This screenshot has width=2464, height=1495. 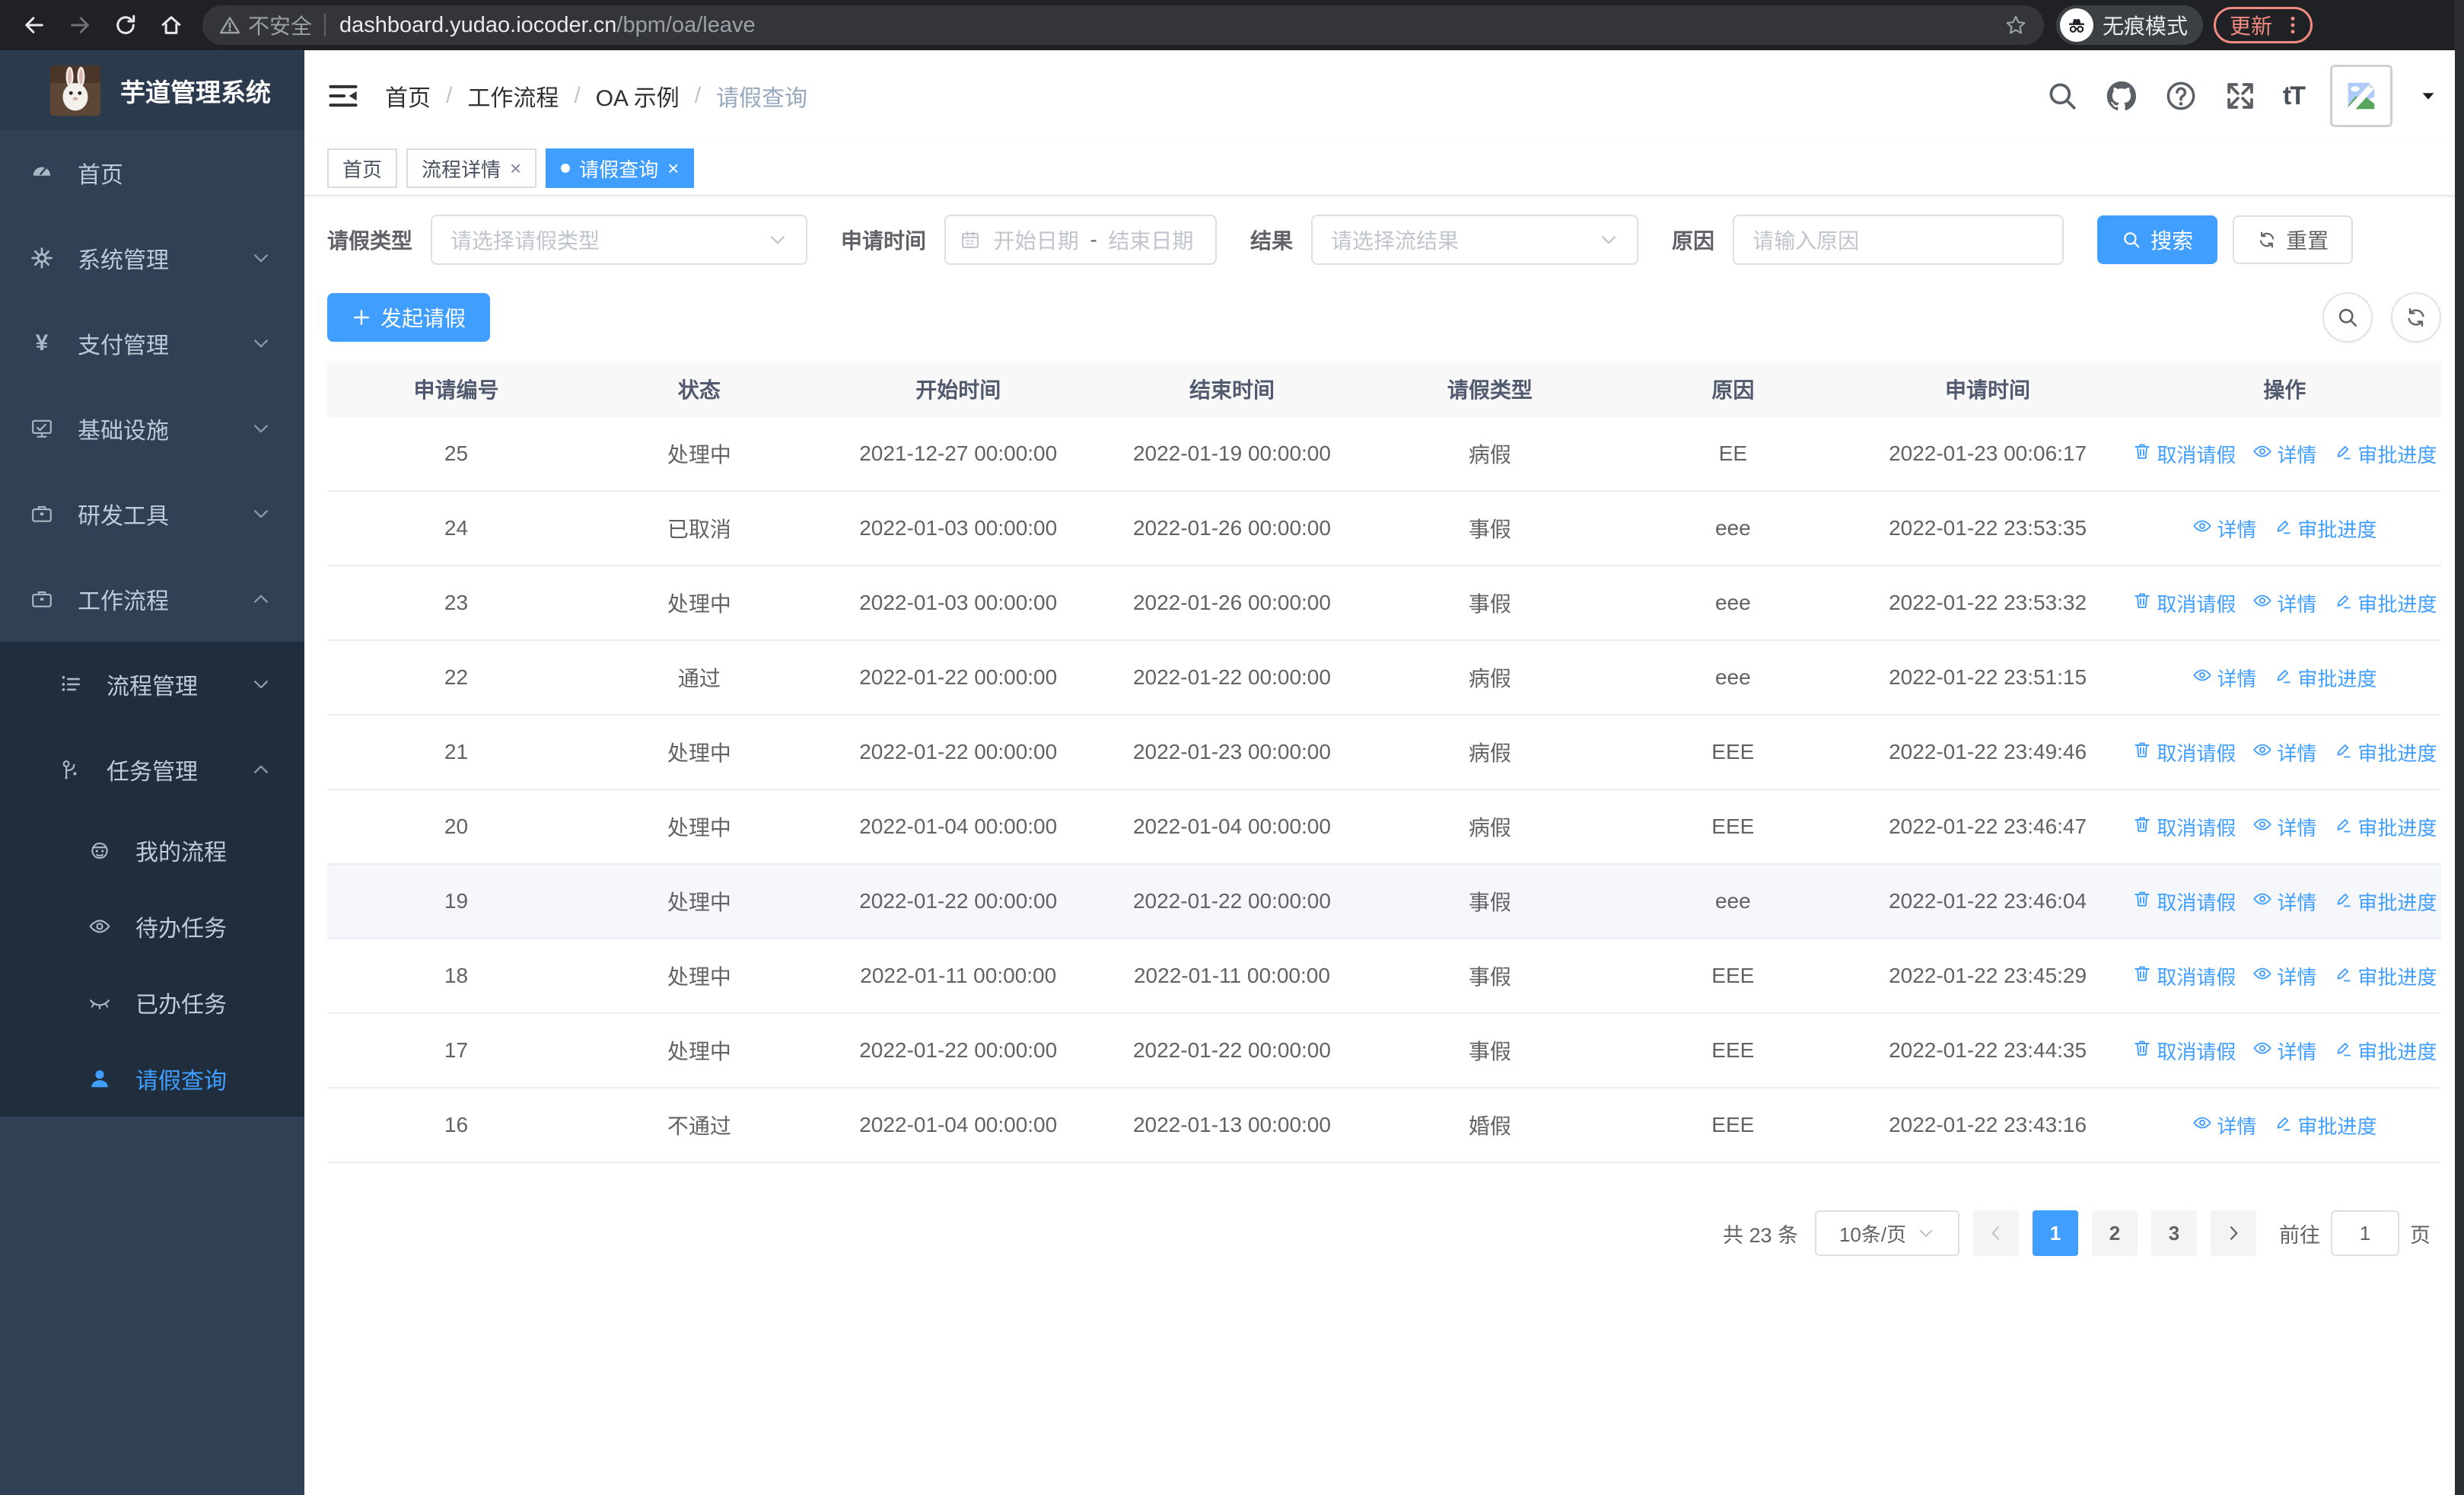 What do you see at coordinates (471, 168) in the screenshot?
I see `tab-1: 流程详情 ×` at bounding box center [471, 168].